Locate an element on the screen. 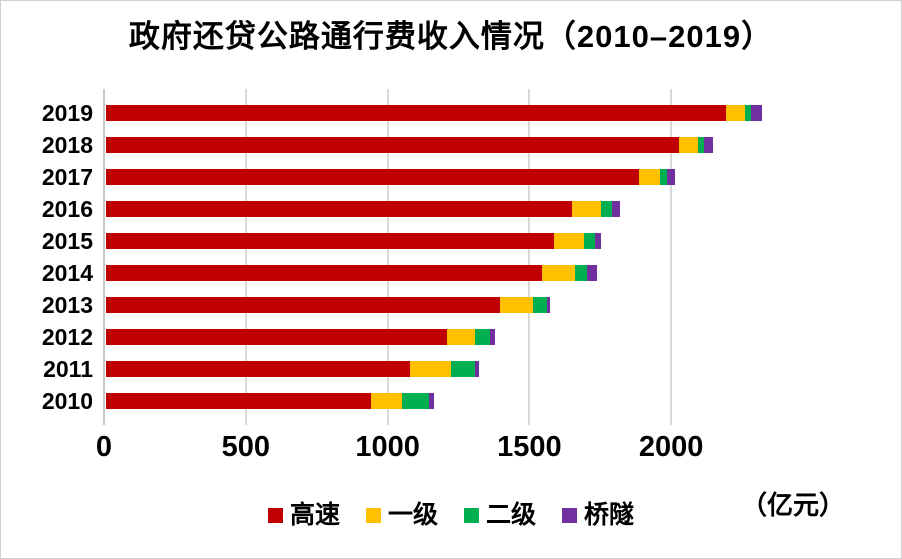 This screenshot has height=559, width=902. legend-item-4: 桥隧 is located at coordinates (598, 515).